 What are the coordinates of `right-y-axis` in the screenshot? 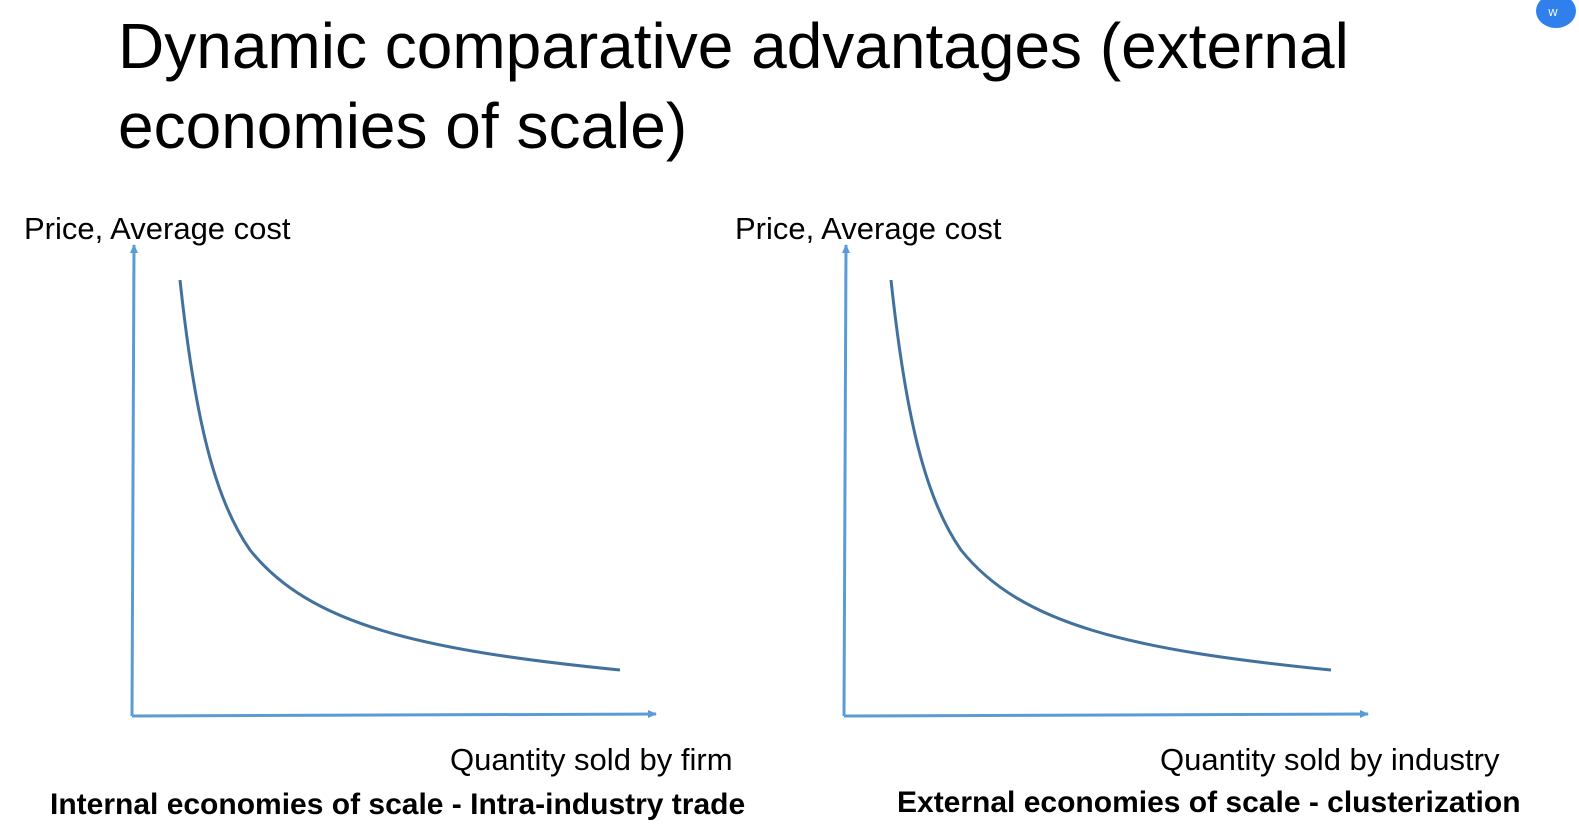 It's located at (845, 480).